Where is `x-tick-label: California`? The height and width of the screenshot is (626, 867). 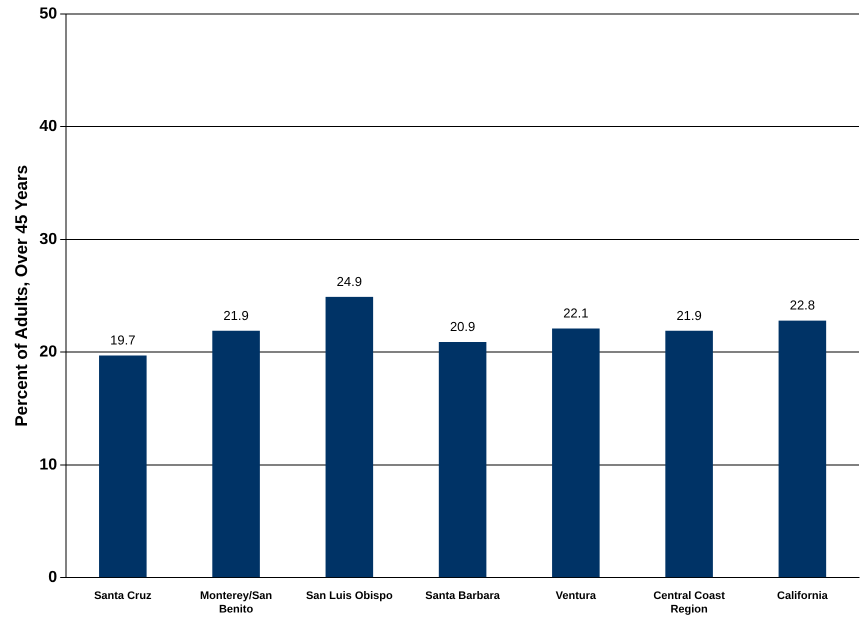
x-tick-label: California is located at coordinates (803, 596).